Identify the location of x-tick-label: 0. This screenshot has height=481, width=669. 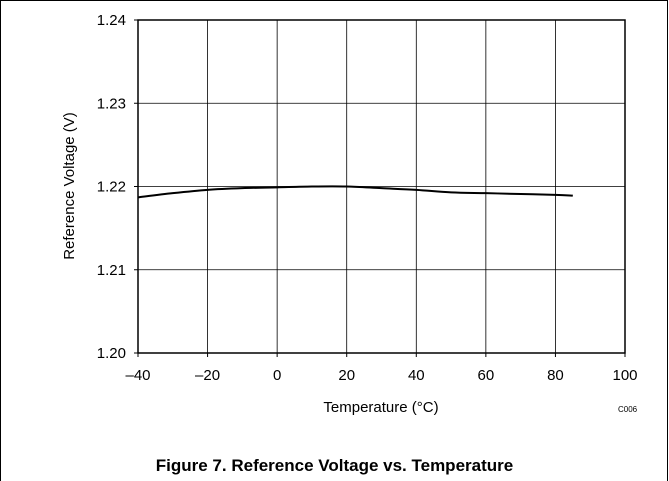
(277, 375).